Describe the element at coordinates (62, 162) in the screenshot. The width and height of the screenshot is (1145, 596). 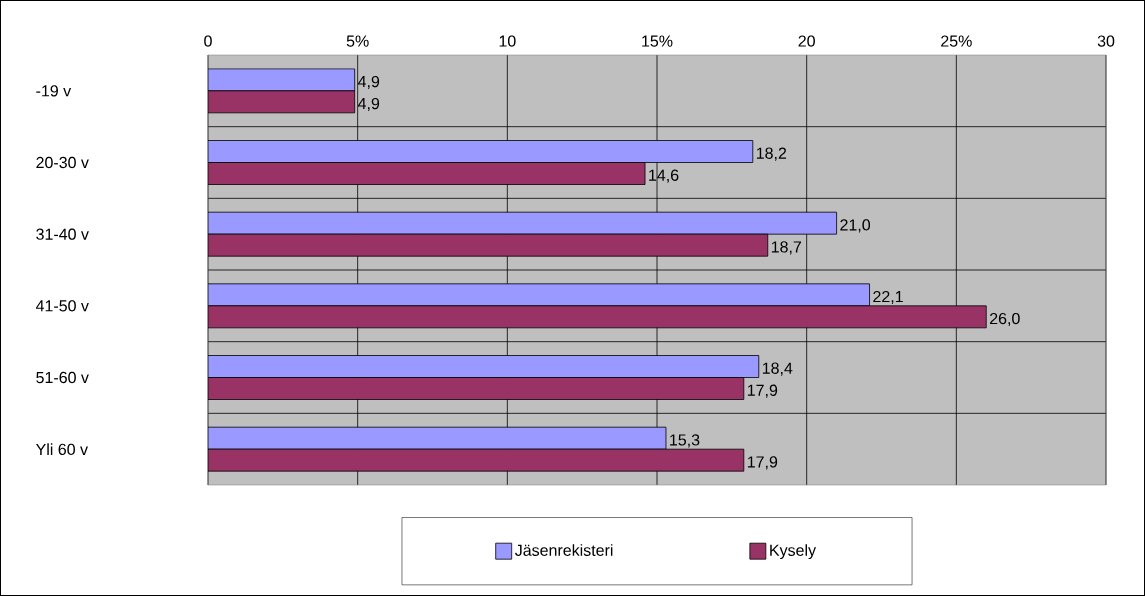
I see `y-tick-label: 20-30 v` at that location.